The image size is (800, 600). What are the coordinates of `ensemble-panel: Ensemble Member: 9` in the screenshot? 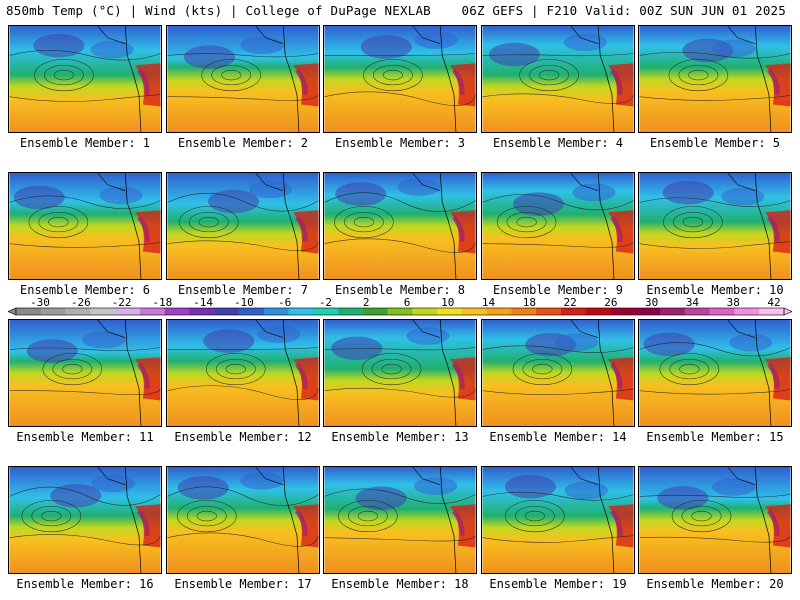 It's located at (558, 234).